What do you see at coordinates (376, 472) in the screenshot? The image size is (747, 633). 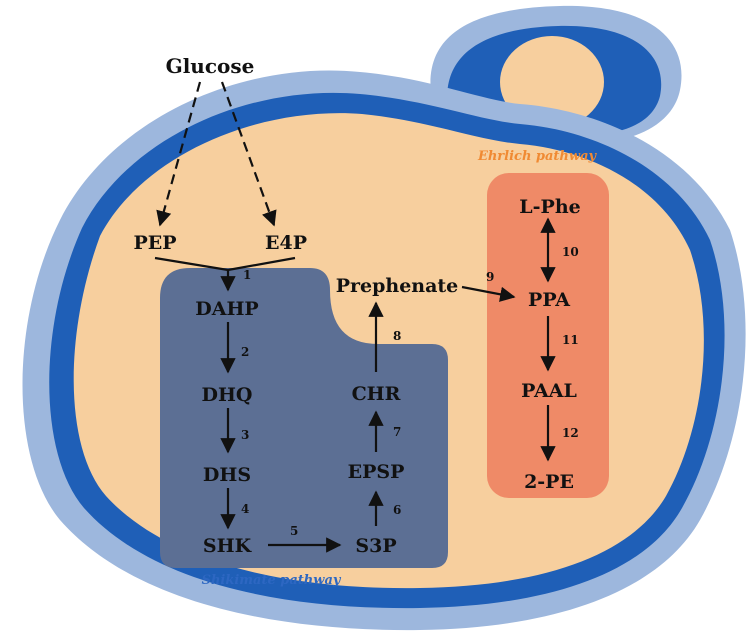 I see `node-epsp: EPSP` at bounding box center [376, 472].